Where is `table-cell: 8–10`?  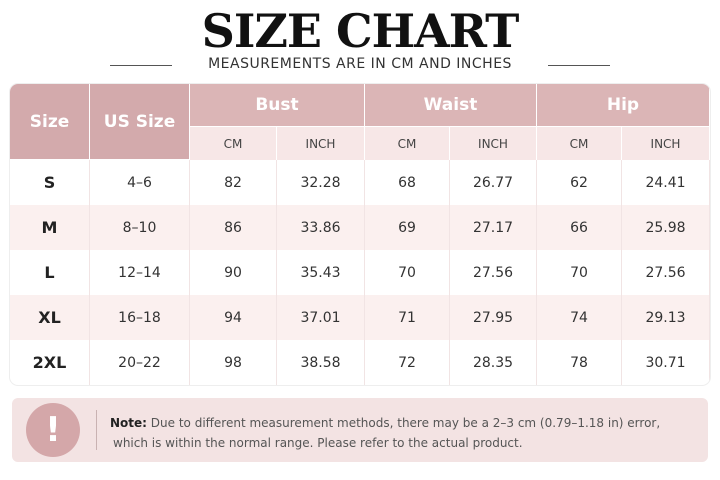 table-cell: 8–10 is located at coordinates (140, 227).